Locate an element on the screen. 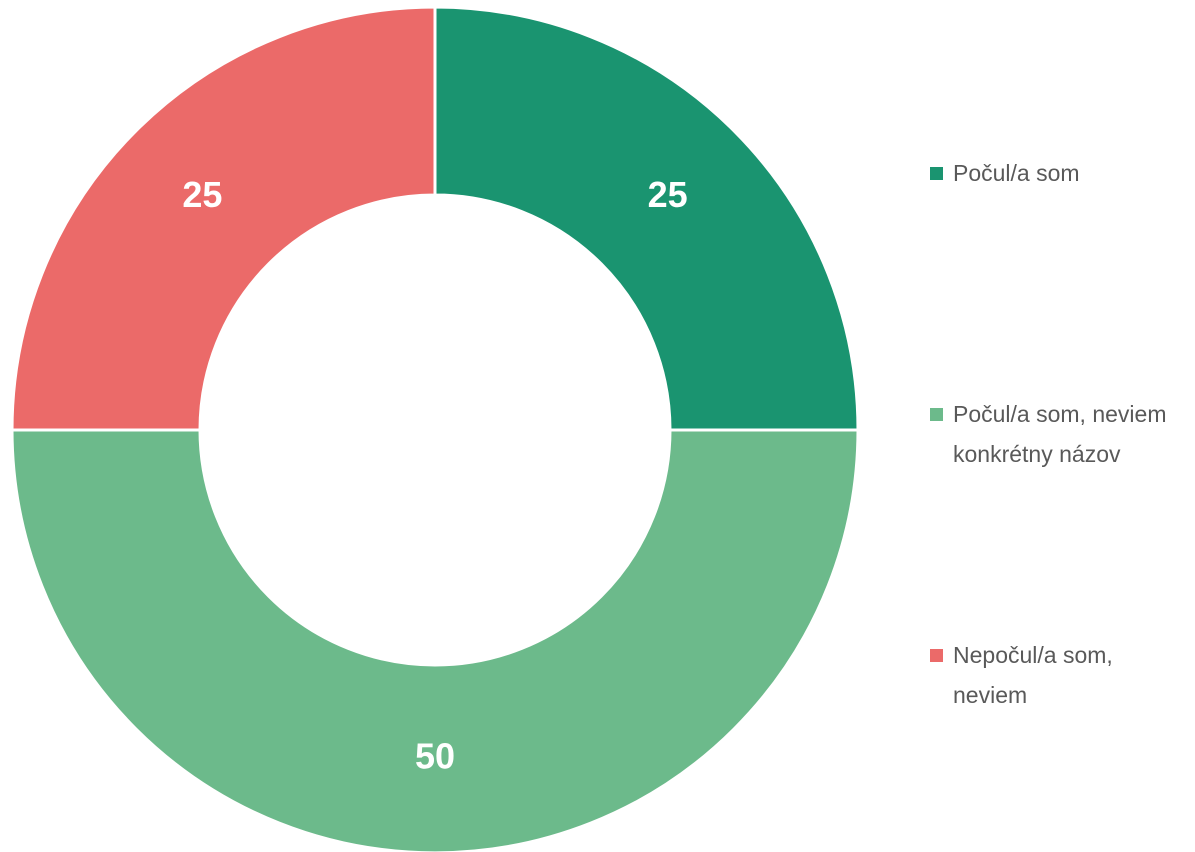  legend-item: Nepočul/a som, neviem is located at coordinates (1049, 675).